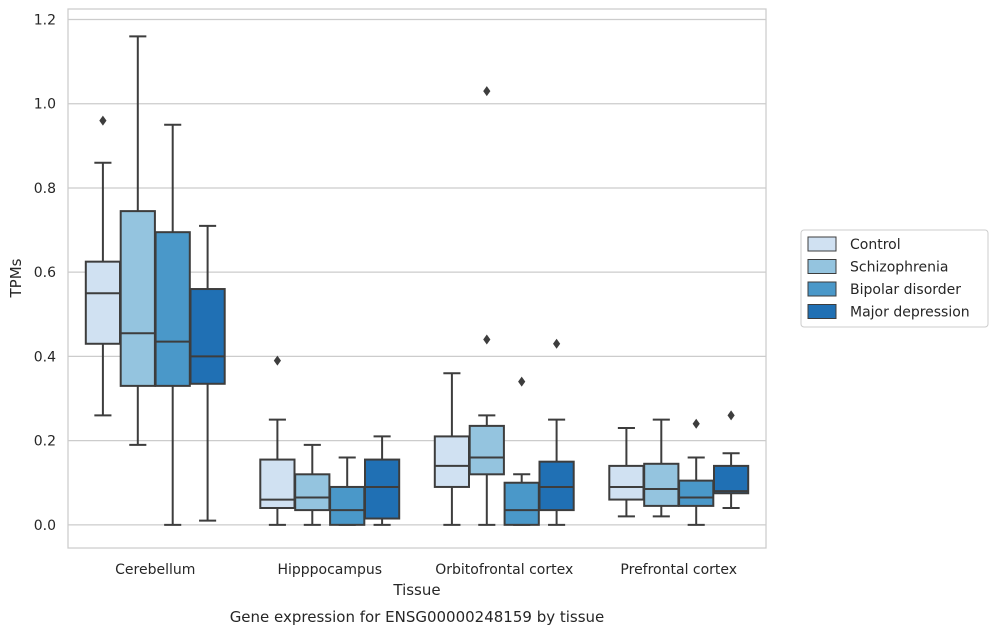  I want to click on legend-label: Control, so click(875, 245).